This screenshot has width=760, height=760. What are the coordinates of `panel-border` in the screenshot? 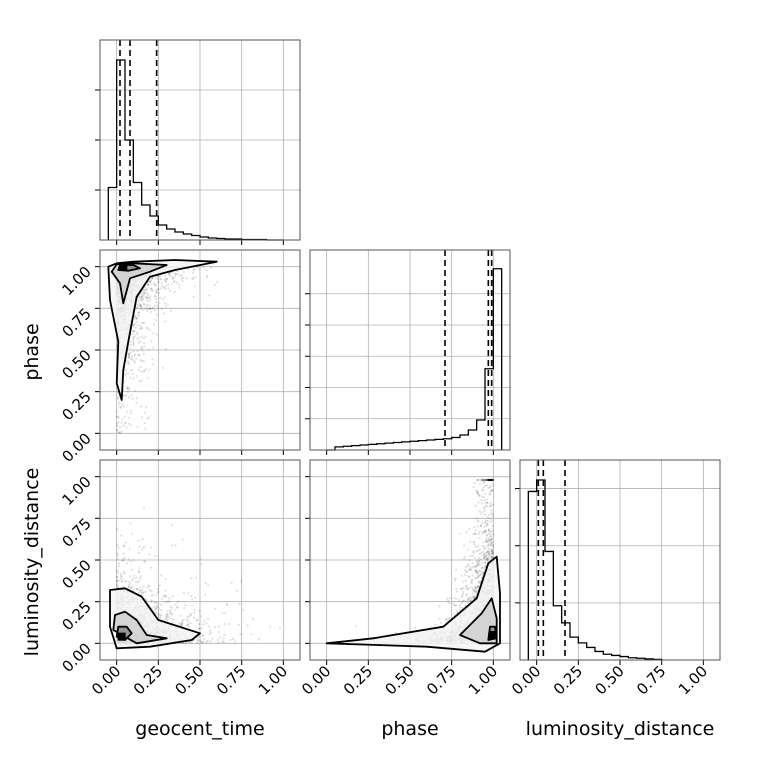 It's located at (200, 560).